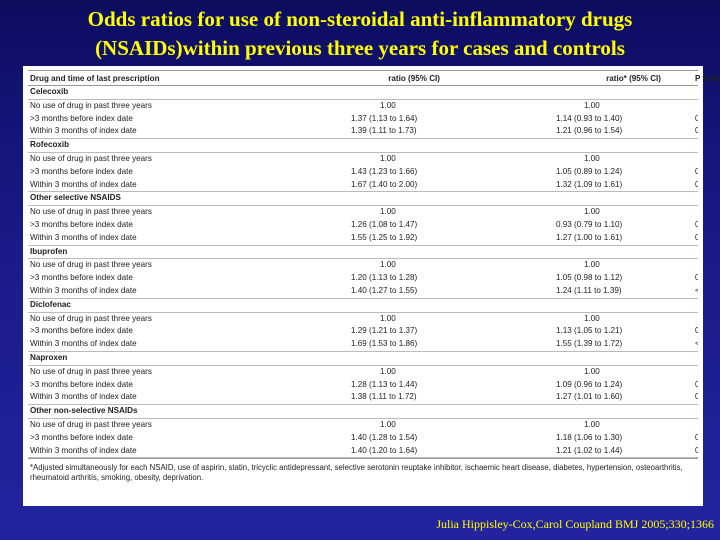  I want to click on row-adjusted-ratio: 1.21 (1.02 to 1.44), so click(589, 450).